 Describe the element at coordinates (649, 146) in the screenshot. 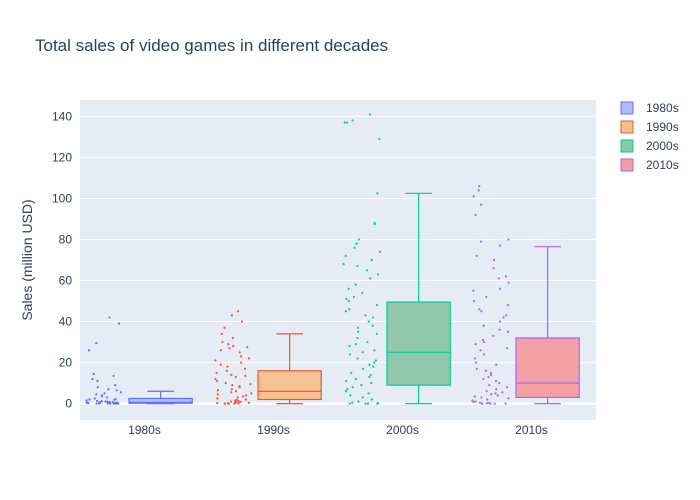

I see `legend-item: 2000s` at that location.